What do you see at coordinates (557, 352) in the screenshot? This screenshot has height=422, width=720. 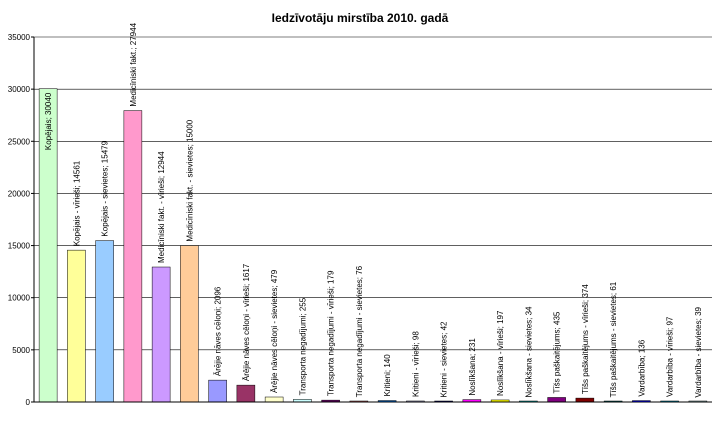 I see `data-label: Tīšs paškaitējums; 435` at bounding box center [557, 352].